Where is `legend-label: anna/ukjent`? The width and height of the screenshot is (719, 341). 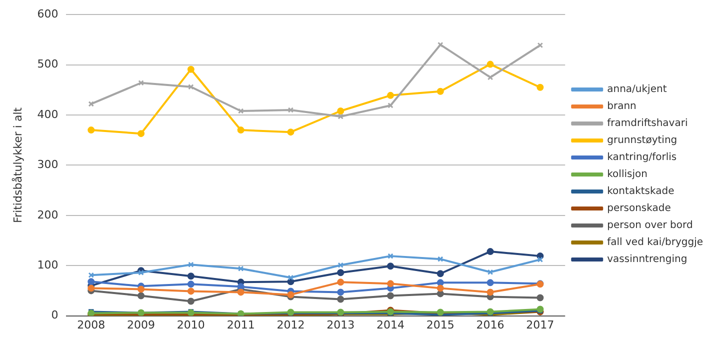
legend-label: anna/ukjent is located at coordinates (637, 90).